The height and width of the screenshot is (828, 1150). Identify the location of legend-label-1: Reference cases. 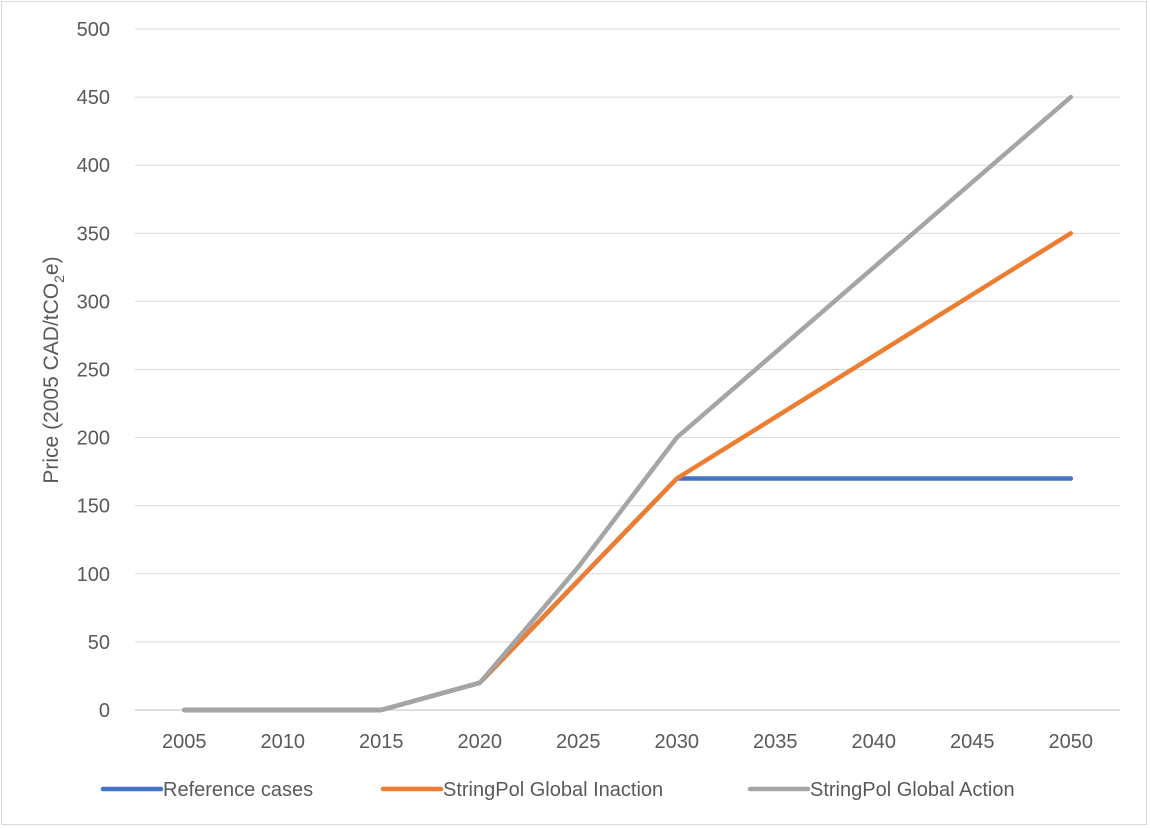
(238, 790).